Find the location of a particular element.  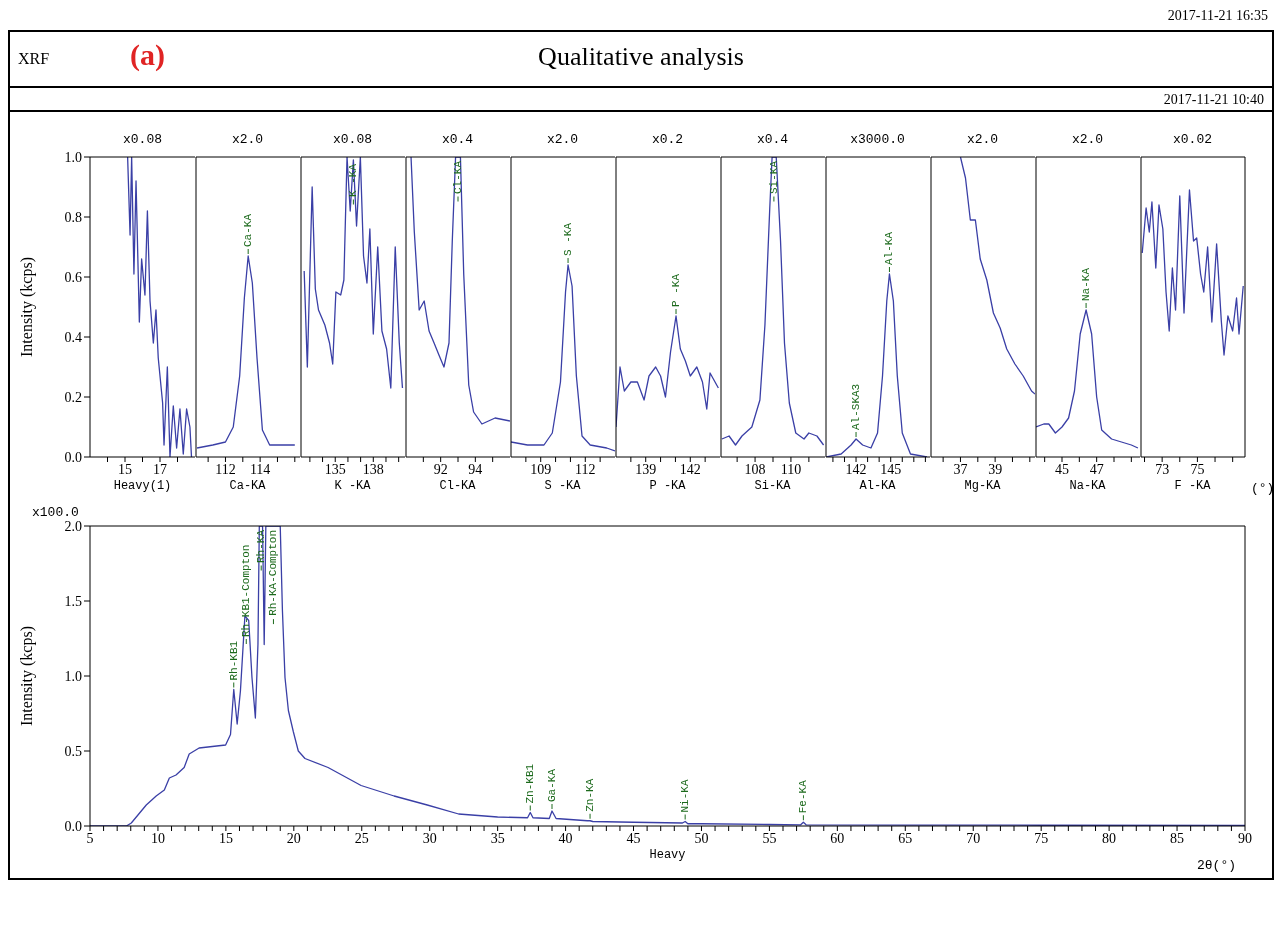

annotation: Rh-KA is located at coordinates (261, 546).